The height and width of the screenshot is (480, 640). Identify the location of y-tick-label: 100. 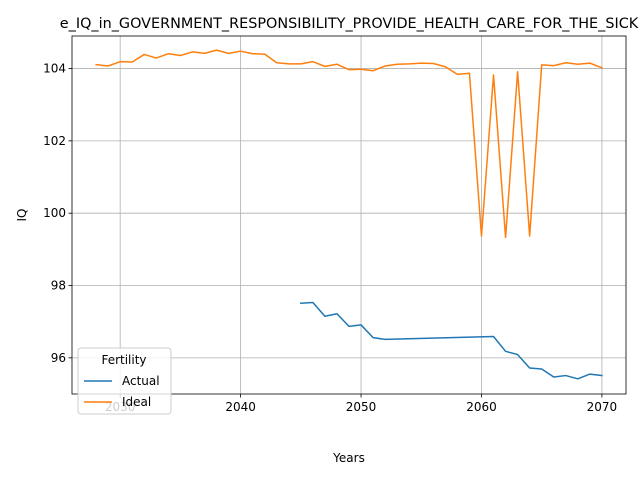
(54, 213).